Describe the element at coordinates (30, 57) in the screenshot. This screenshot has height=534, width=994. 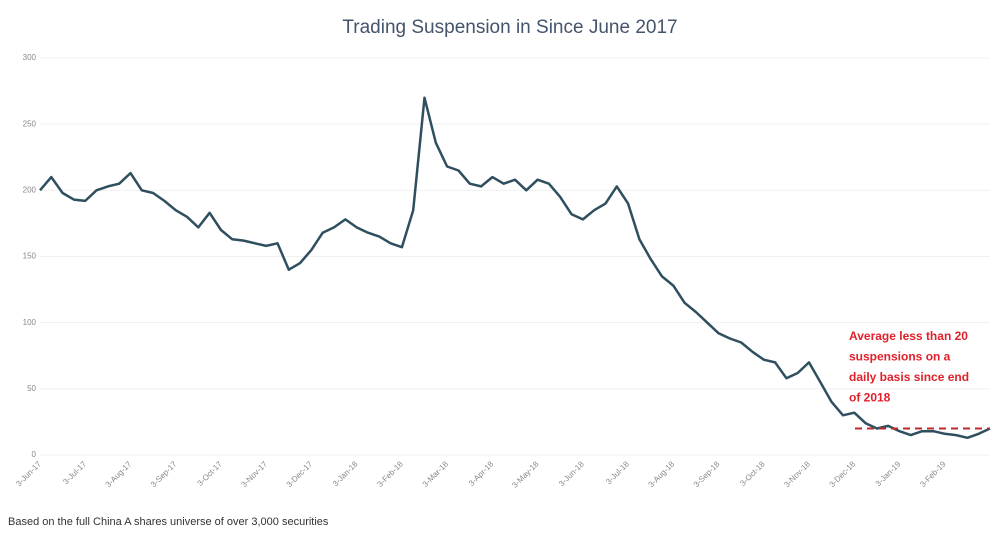
I see `y-tick-label: 300` at that location.